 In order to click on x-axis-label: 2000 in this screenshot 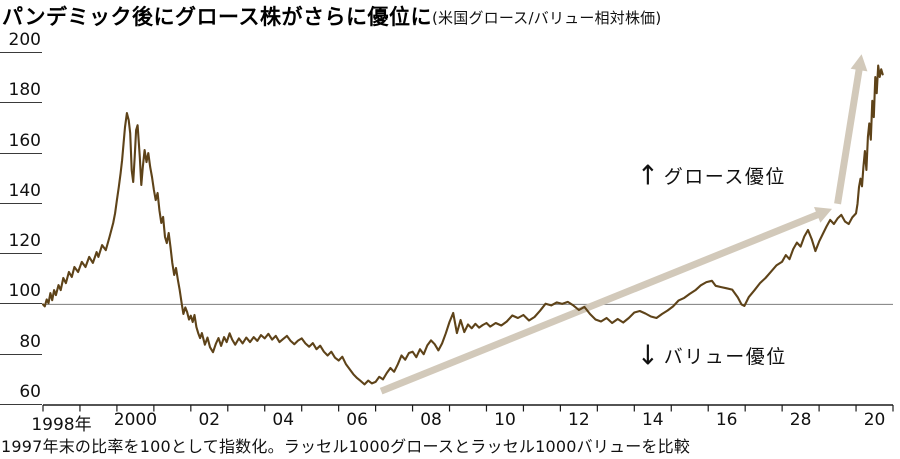, I will do `click(135, 420)`.